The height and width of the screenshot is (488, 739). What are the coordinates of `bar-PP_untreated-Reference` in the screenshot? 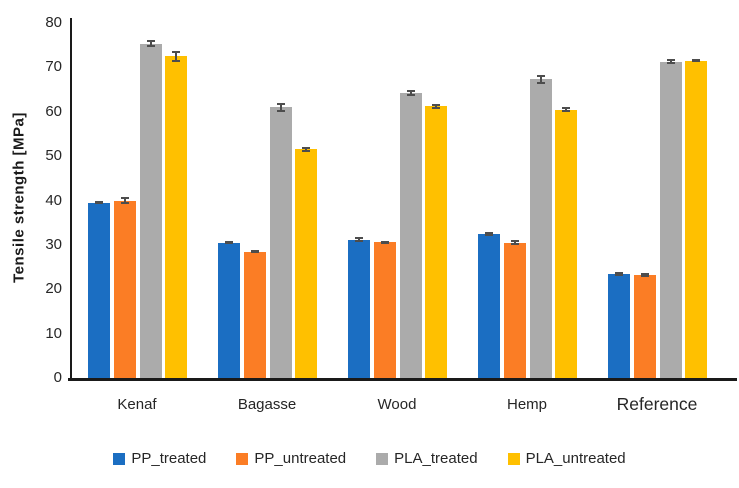 It's located at (644, 326).